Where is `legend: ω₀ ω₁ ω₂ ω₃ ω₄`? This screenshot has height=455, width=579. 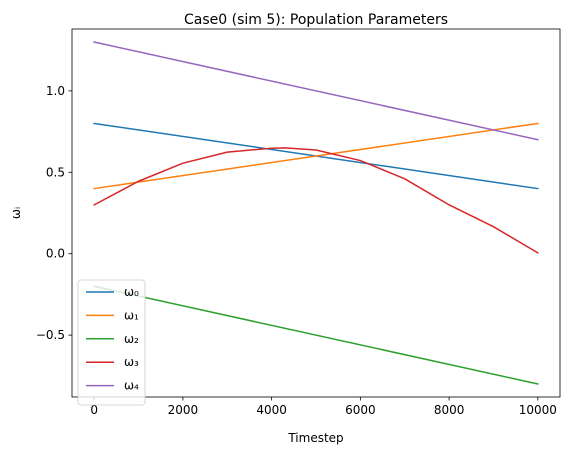
legend: ω₀ ω₁ ω₂ ω₃ ω₄ is located at coordinates (111, 342).